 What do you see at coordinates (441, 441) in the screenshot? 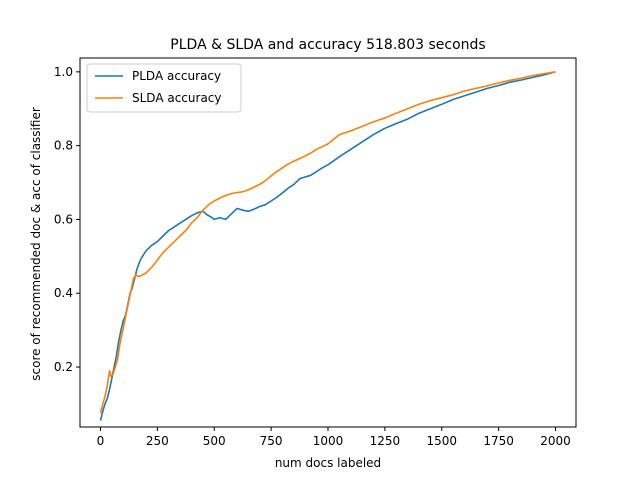
I see `x-tick-label: 1500` at bounding box center [441, 441].